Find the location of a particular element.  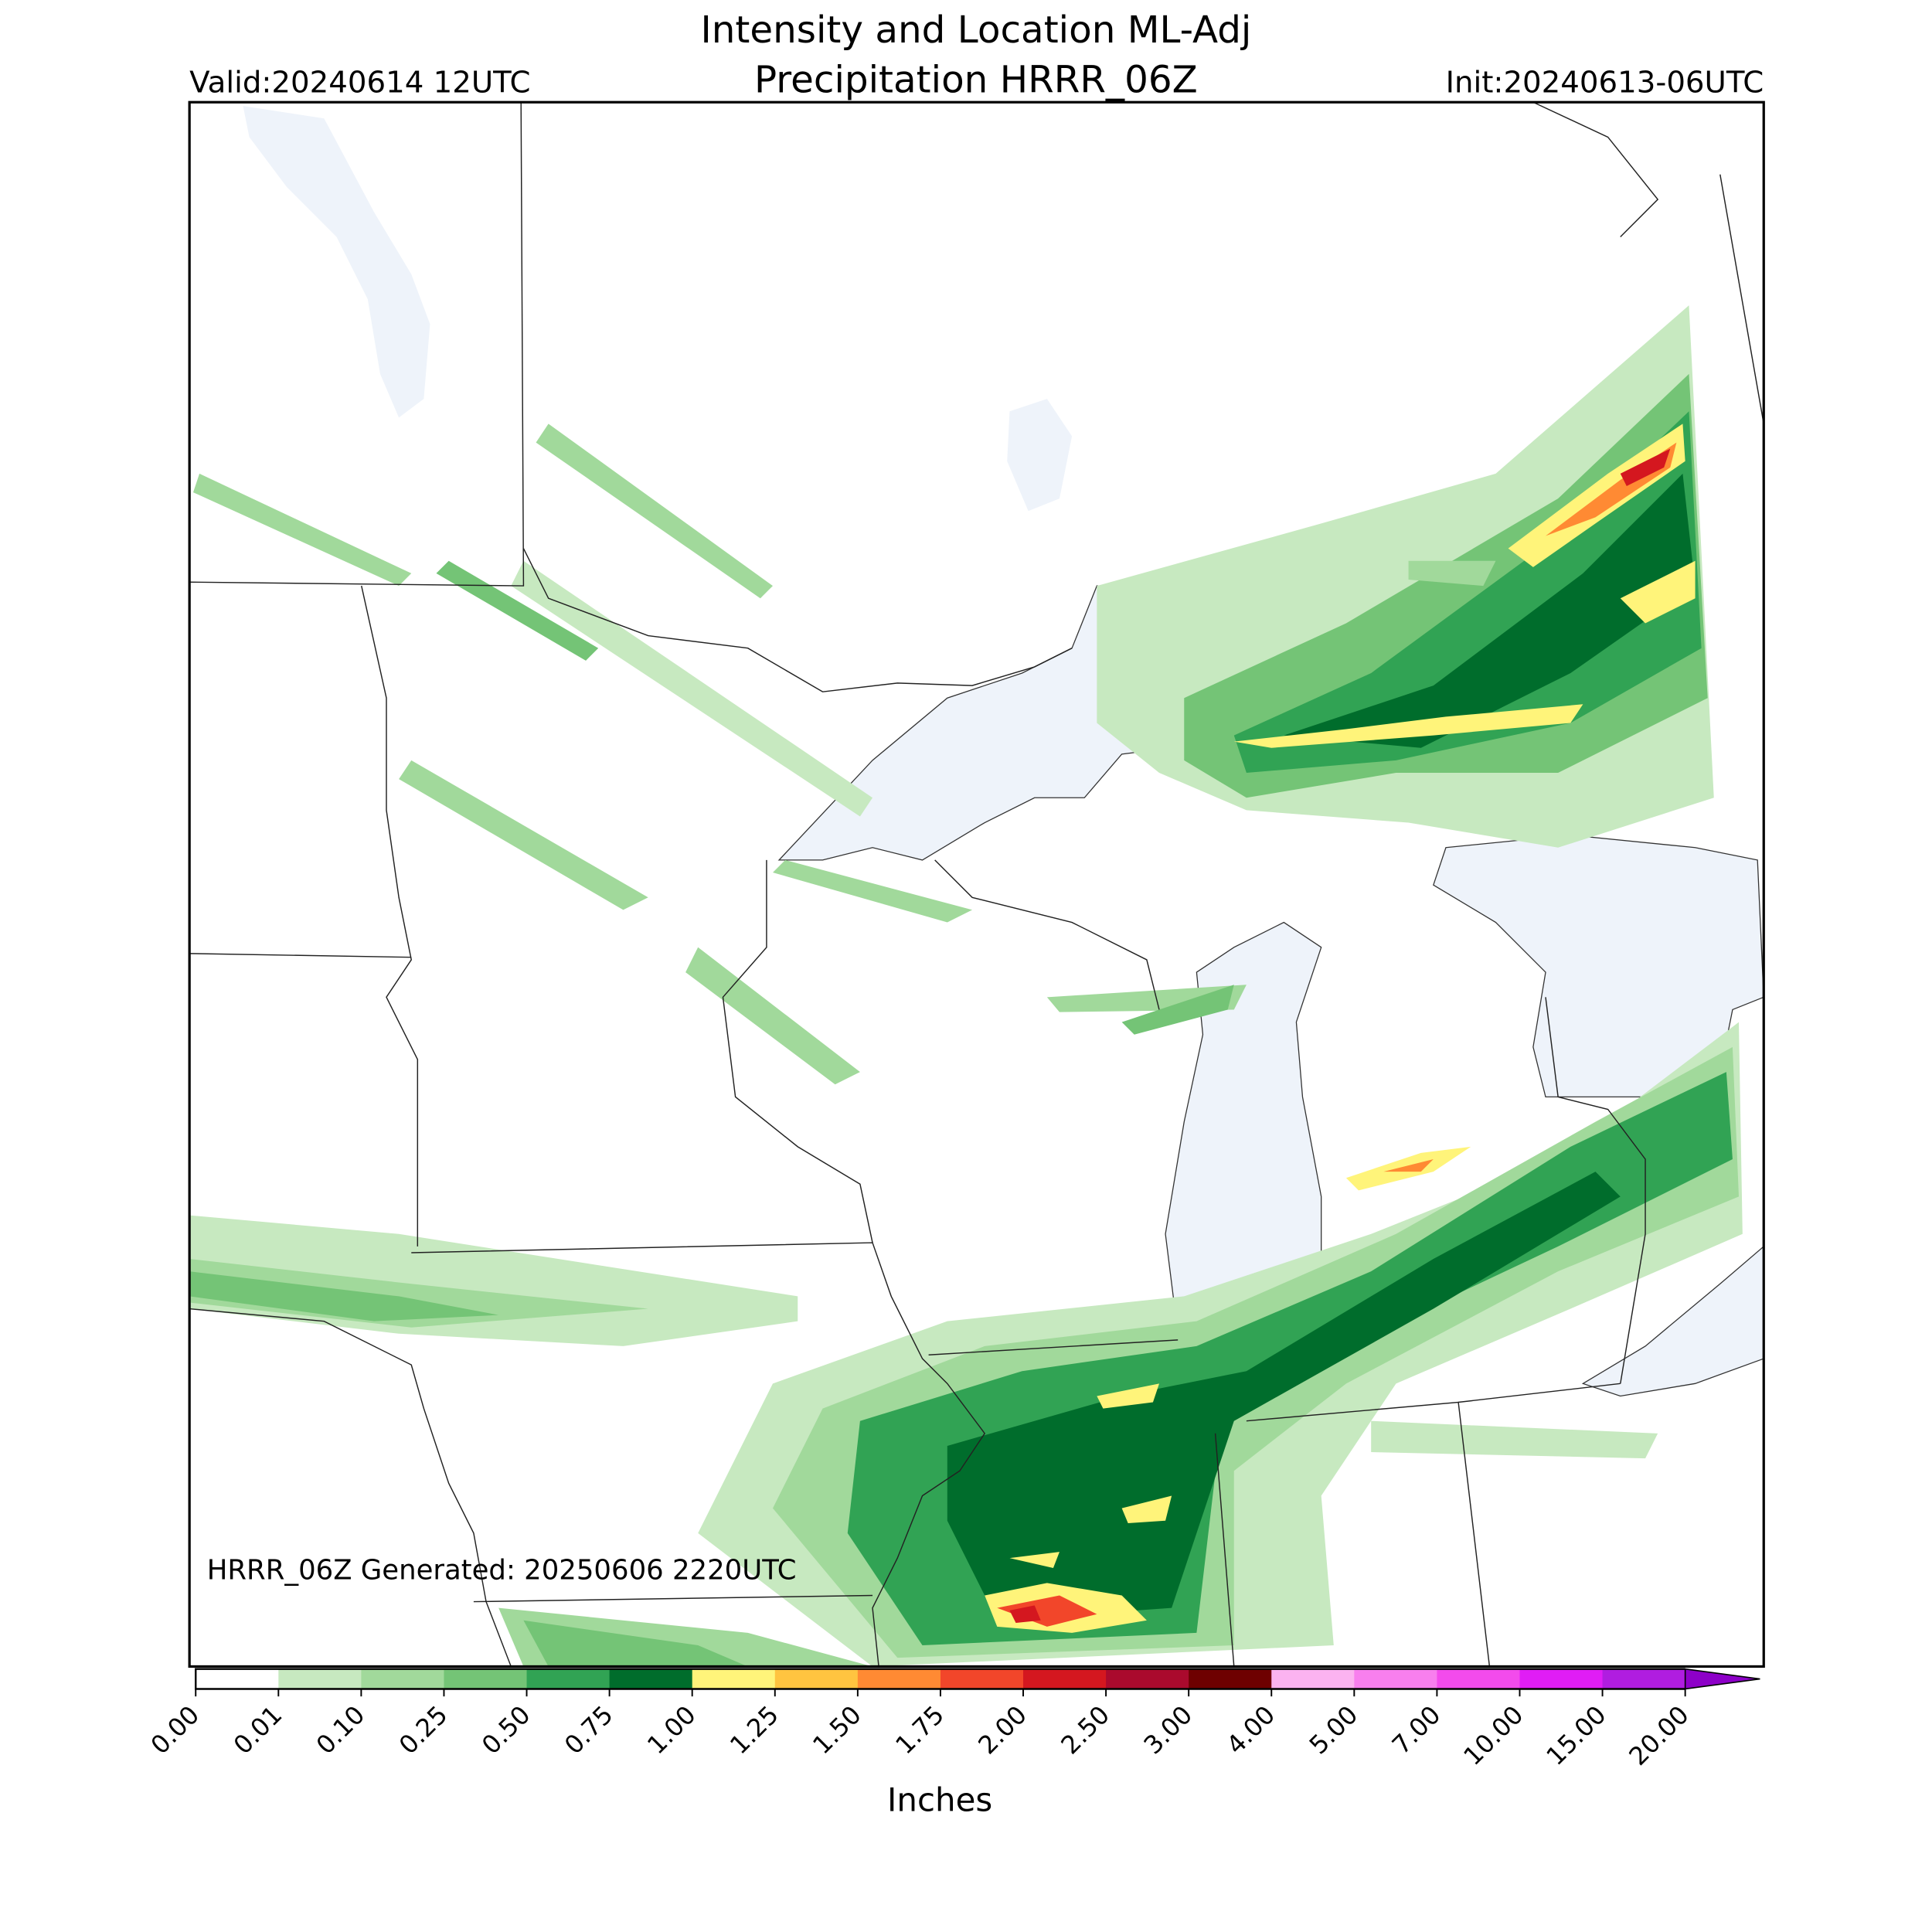

init-time: Init:20240613-06UTC is located at coordinates (1605, 82).